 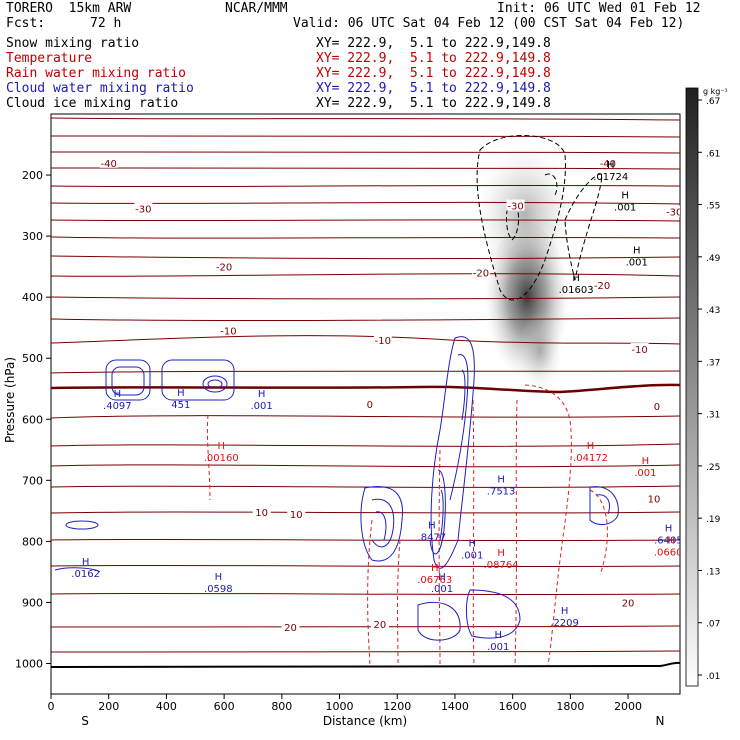 What do you see at coordinates (628, 706) in the screenshot?
I see `x-tick-label: 2000` at bounding box center [628, 706].